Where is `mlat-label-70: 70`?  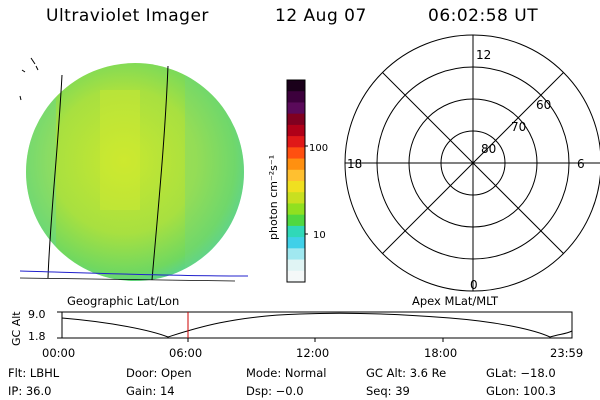 mlat-label-70: 70 is located at coordinates (518, 127).